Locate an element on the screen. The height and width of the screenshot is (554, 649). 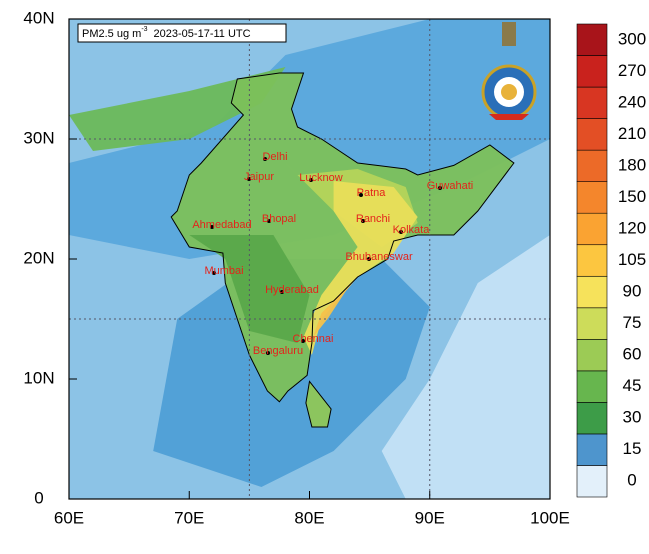
title-box is located at coordinates (182, 33).